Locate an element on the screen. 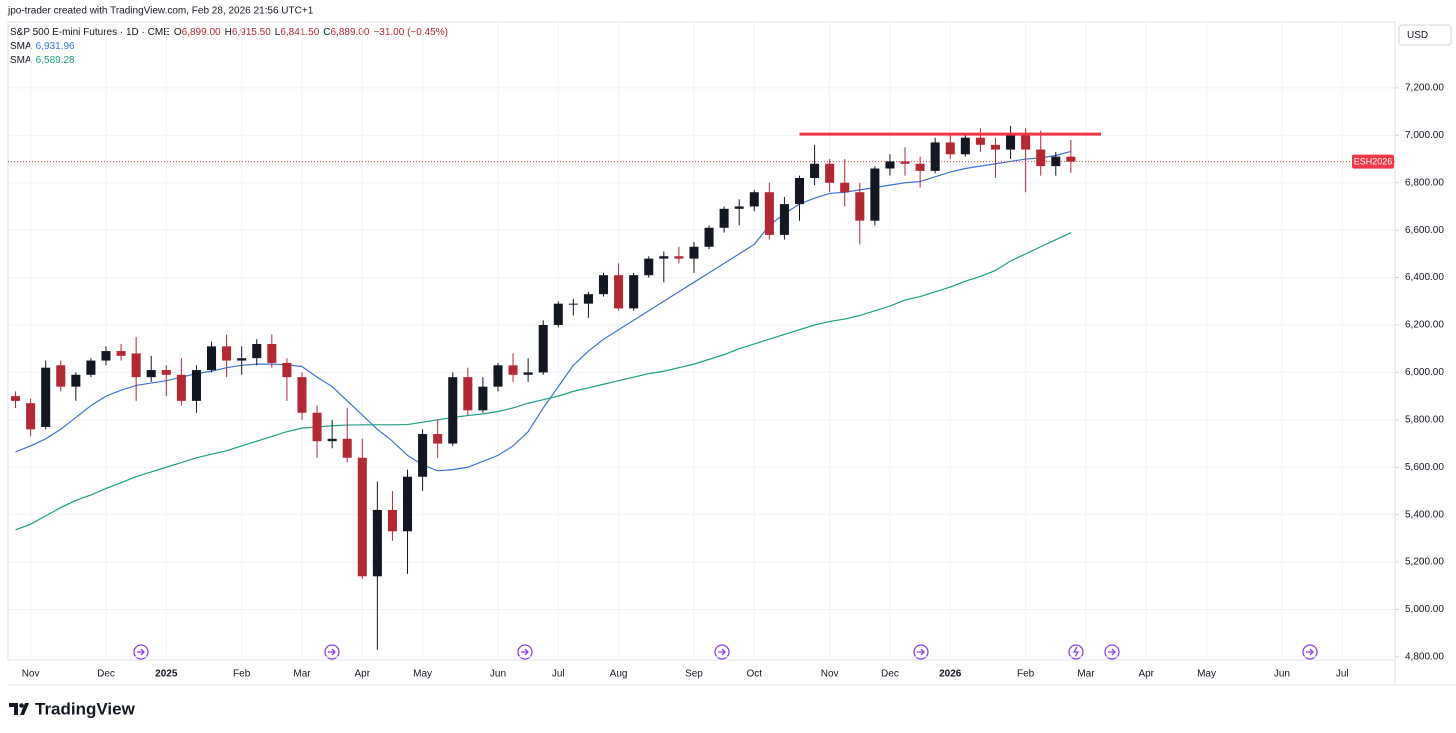 This screenshot has height=733, width=1456. ohlc-value: 6,899.00 is located at coordinates (201, 32).